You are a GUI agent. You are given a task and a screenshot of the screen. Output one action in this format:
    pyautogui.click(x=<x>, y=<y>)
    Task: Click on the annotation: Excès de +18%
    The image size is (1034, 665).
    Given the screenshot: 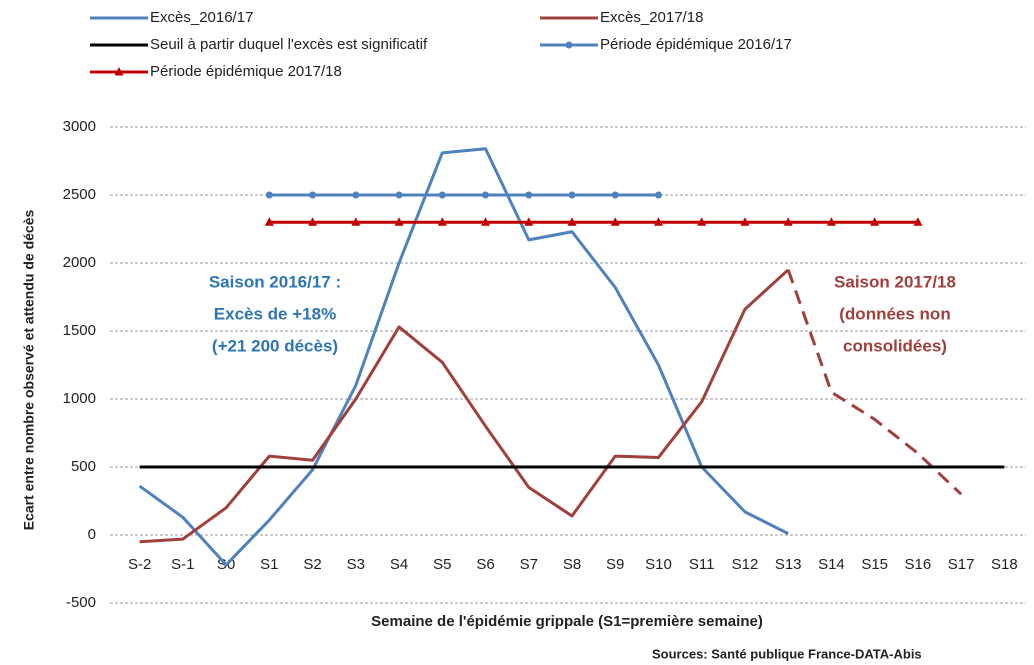 What is the action you would take?
    pyautogui.click(x=275, y=313)
    